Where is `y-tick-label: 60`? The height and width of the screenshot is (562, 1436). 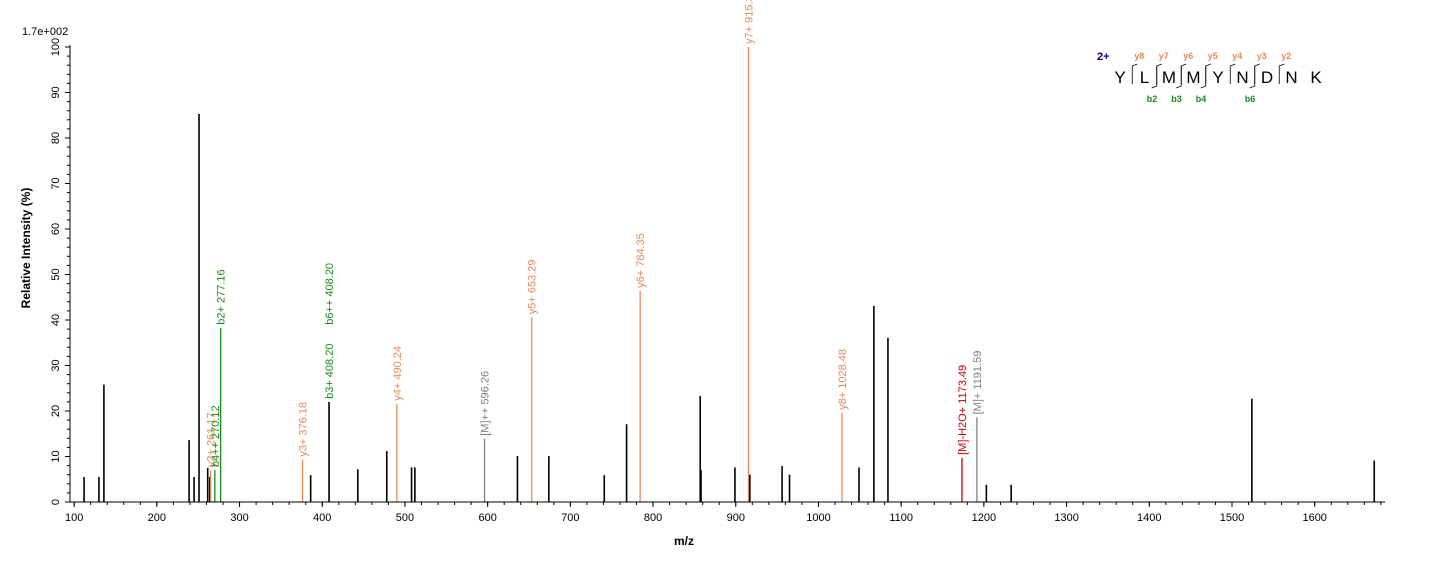 y-tick-label: 60 is located at coordinates (56, 229).